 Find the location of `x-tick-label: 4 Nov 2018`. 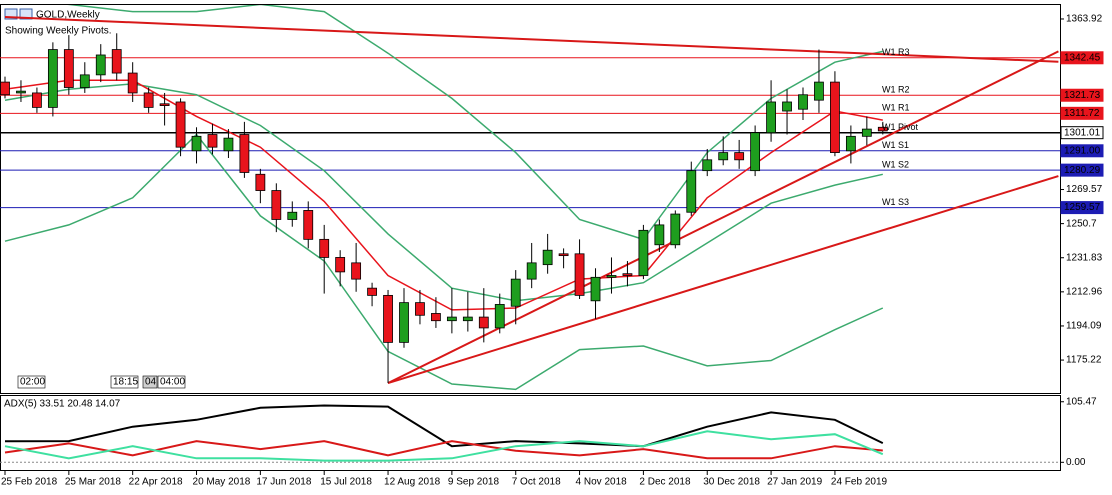

x-tick-label: 4 Nov 2018 is located at coordinates (602, 482).